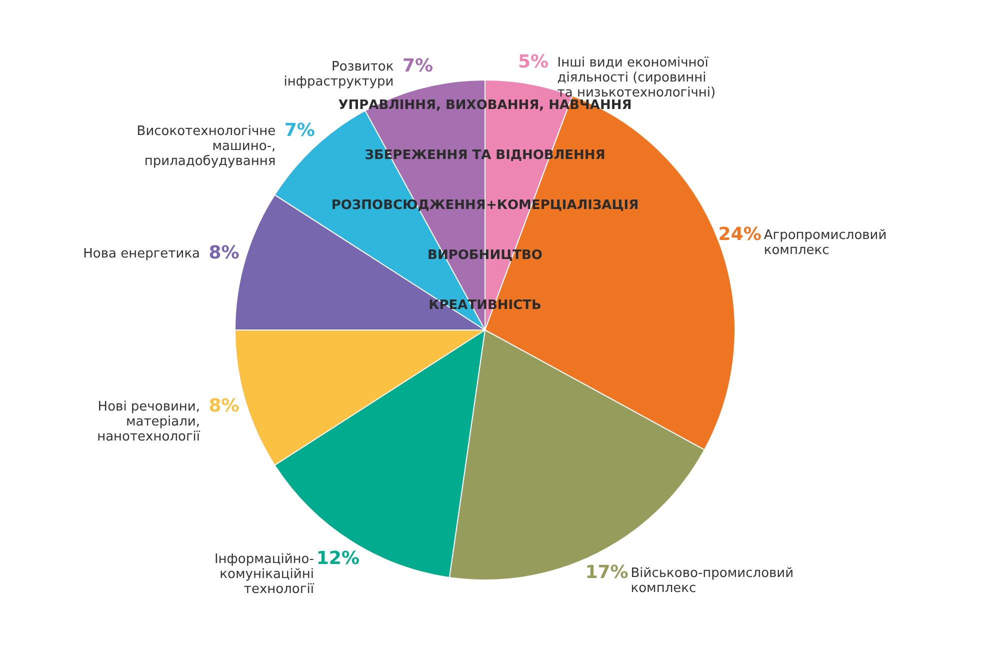 This screenshot has width=982, height=669. I want to click on slice-label: Військово-промисловий комплекс, so click(712, 581).